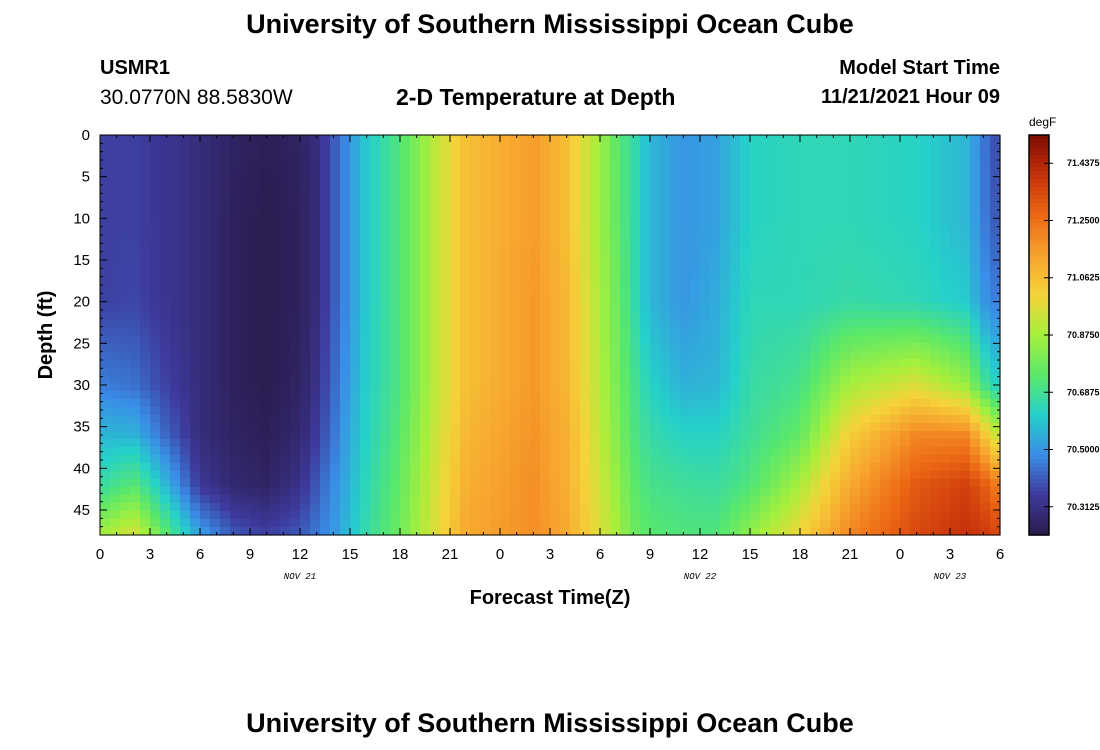 The height and width of the screenshot is (750, 1100). I want to click on x-tick-label: 0, so click(100, 554).